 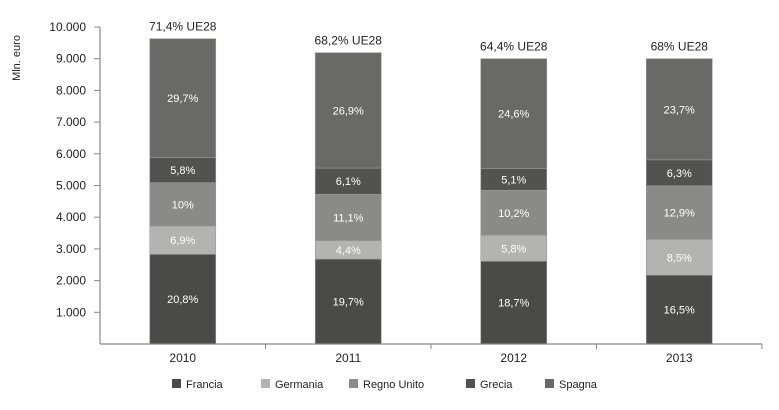 I want to click on y-tick-label: 7.000, so click(x=71, y=122).